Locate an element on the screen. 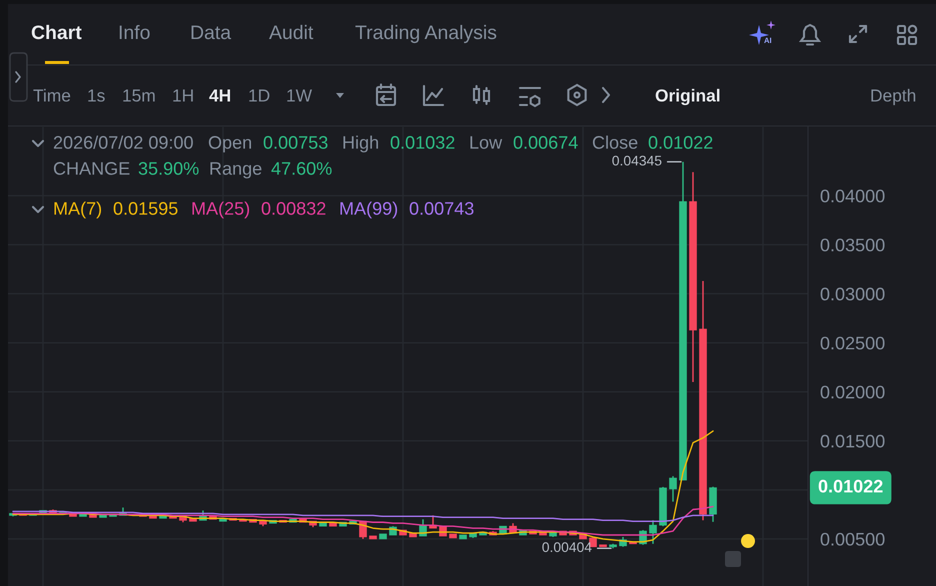  annotation: 0.00743 is located at coordinates (442, 208).